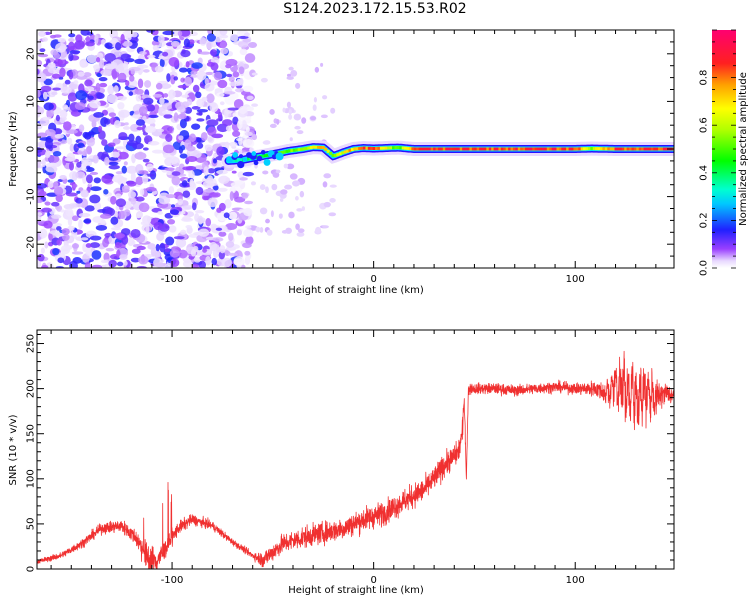  What do you see at coordinates (704, 78) in the screenshot?
I see `colorbar-tick-label: 0.8` at bounding box center [704, 78].